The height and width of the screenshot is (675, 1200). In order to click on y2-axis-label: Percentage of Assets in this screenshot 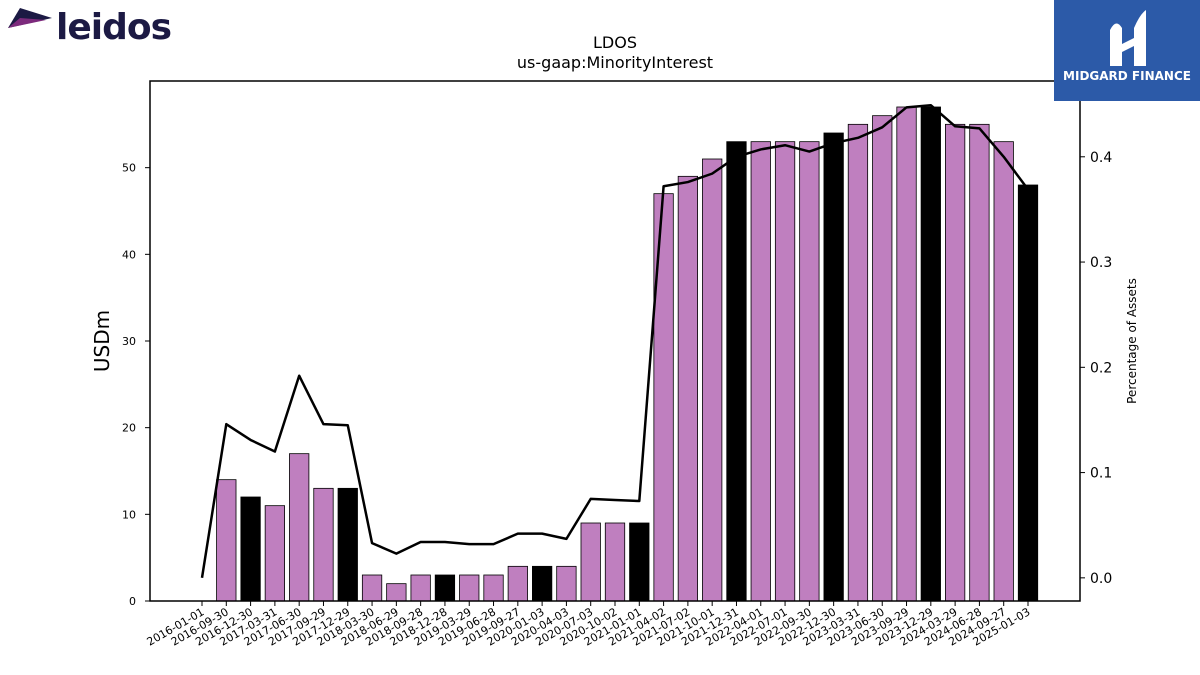, I will do `click(1132, 341)`.